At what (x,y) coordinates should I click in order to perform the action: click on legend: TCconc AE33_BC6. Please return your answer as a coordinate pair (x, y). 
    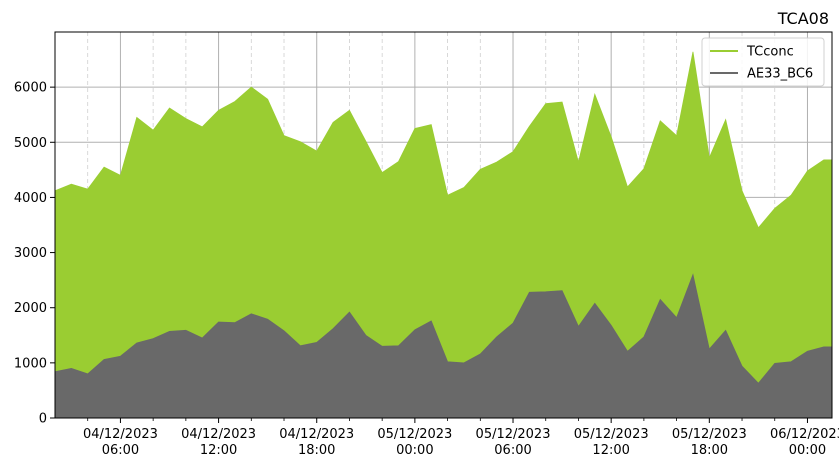
    Looking at the image, I should click on (763, 62).